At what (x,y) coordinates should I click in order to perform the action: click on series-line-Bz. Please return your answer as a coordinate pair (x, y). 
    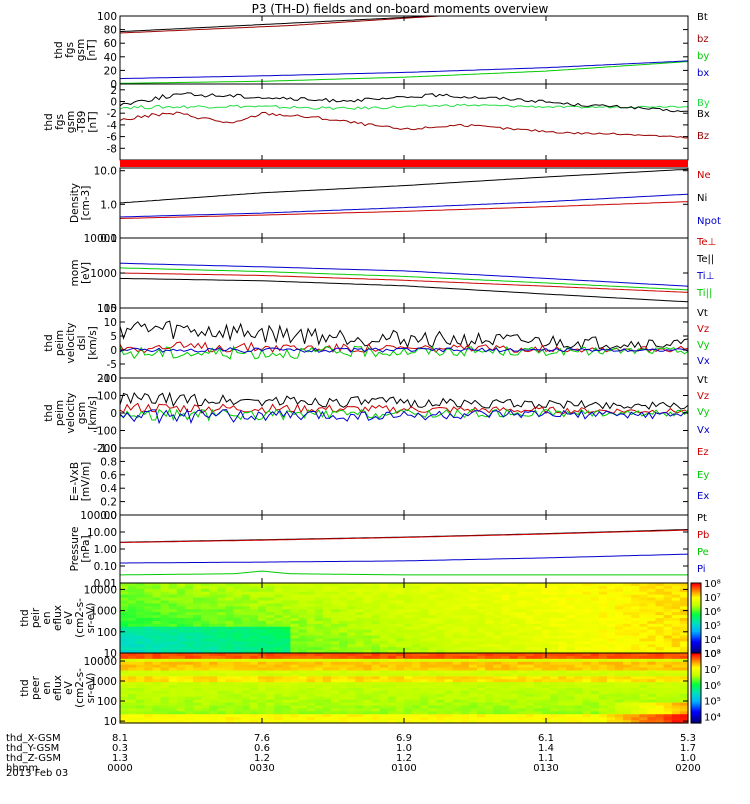
    Looking at the image, I should click on (404, 125).